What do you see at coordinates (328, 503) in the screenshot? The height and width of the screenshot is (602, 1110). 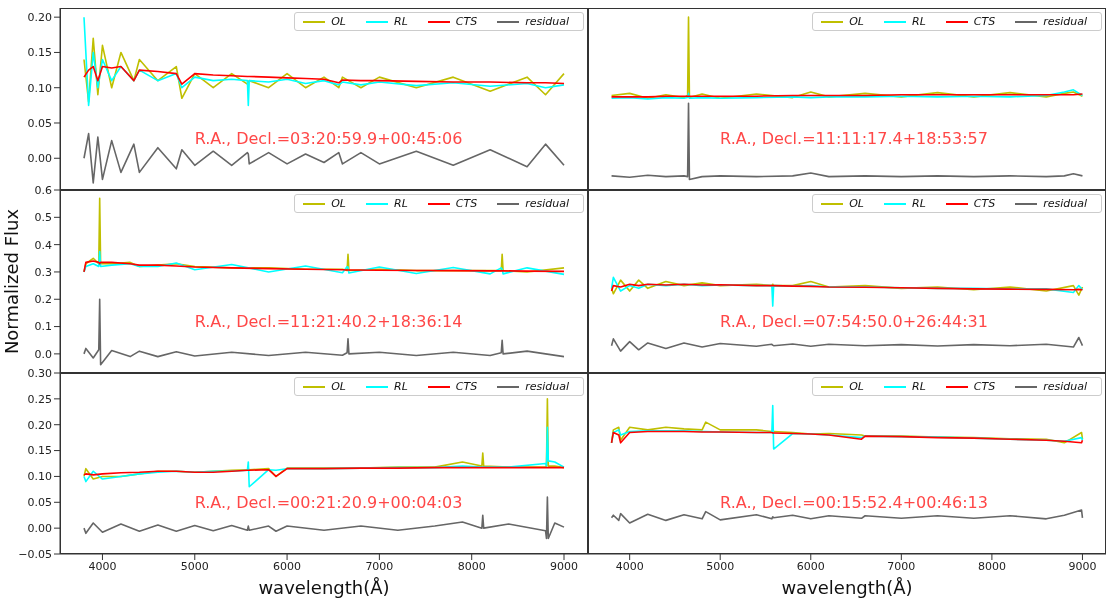 I see `annotation: R.A., Decl.=00:21:20.9+00:04:03` at bounding box center [328, 503].